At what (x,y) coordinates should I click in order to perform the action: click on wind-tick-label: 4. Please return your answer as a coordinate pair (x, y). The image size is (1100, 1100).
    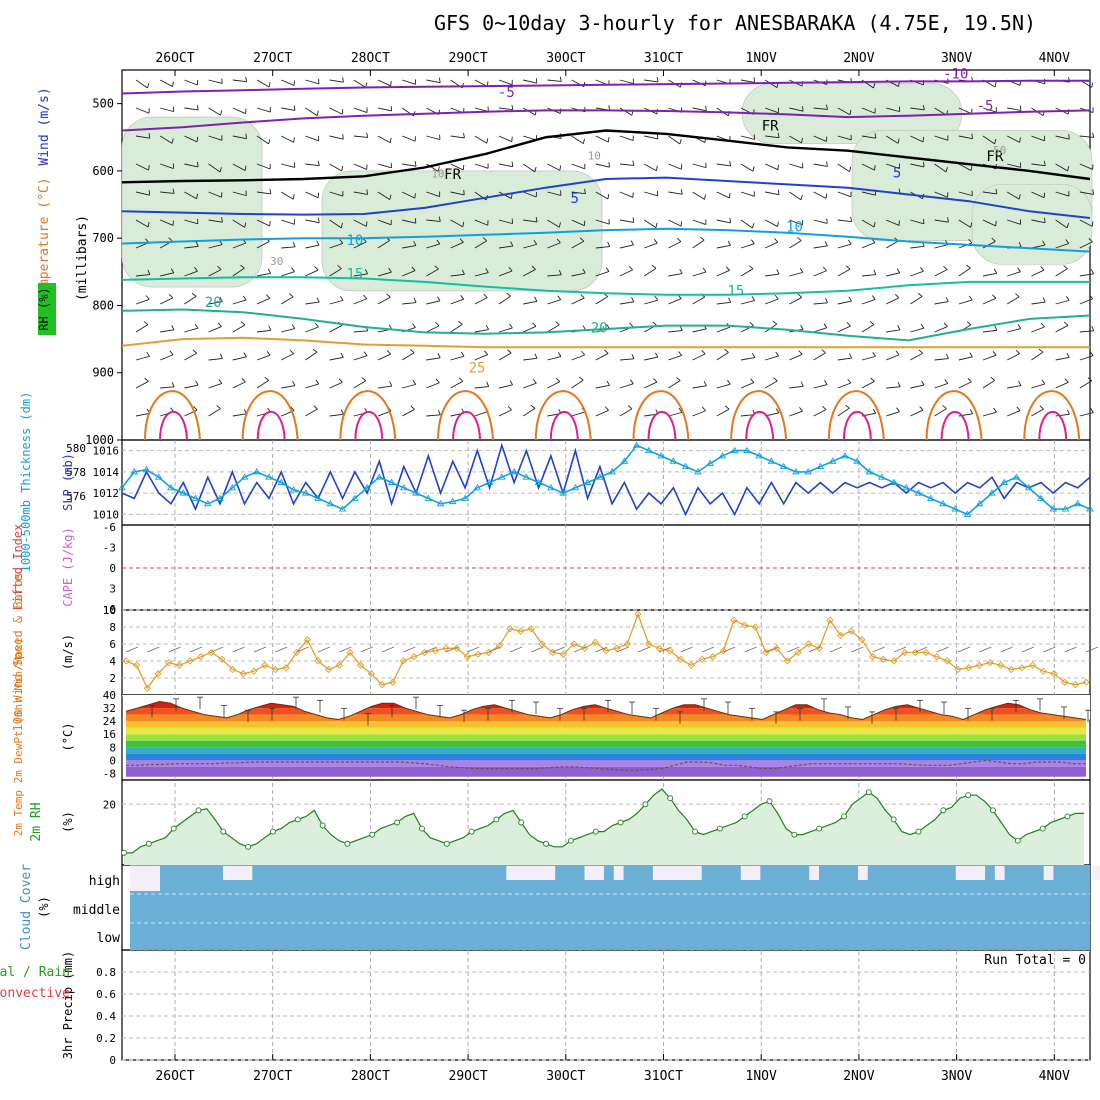
    Looking at the image, I should click on (112, 661).